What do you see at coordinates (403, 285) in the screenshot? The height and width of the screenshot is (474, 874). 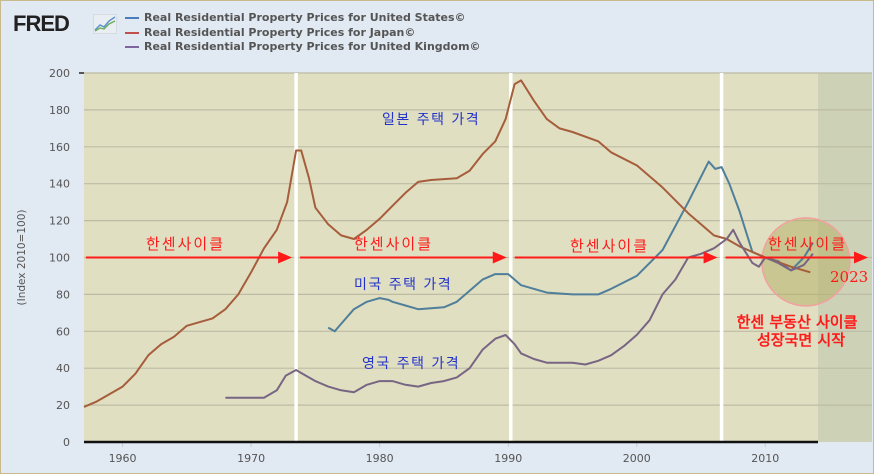 I see `us-annotation: 미국 주택 가격` at bounding box center [403, 285].